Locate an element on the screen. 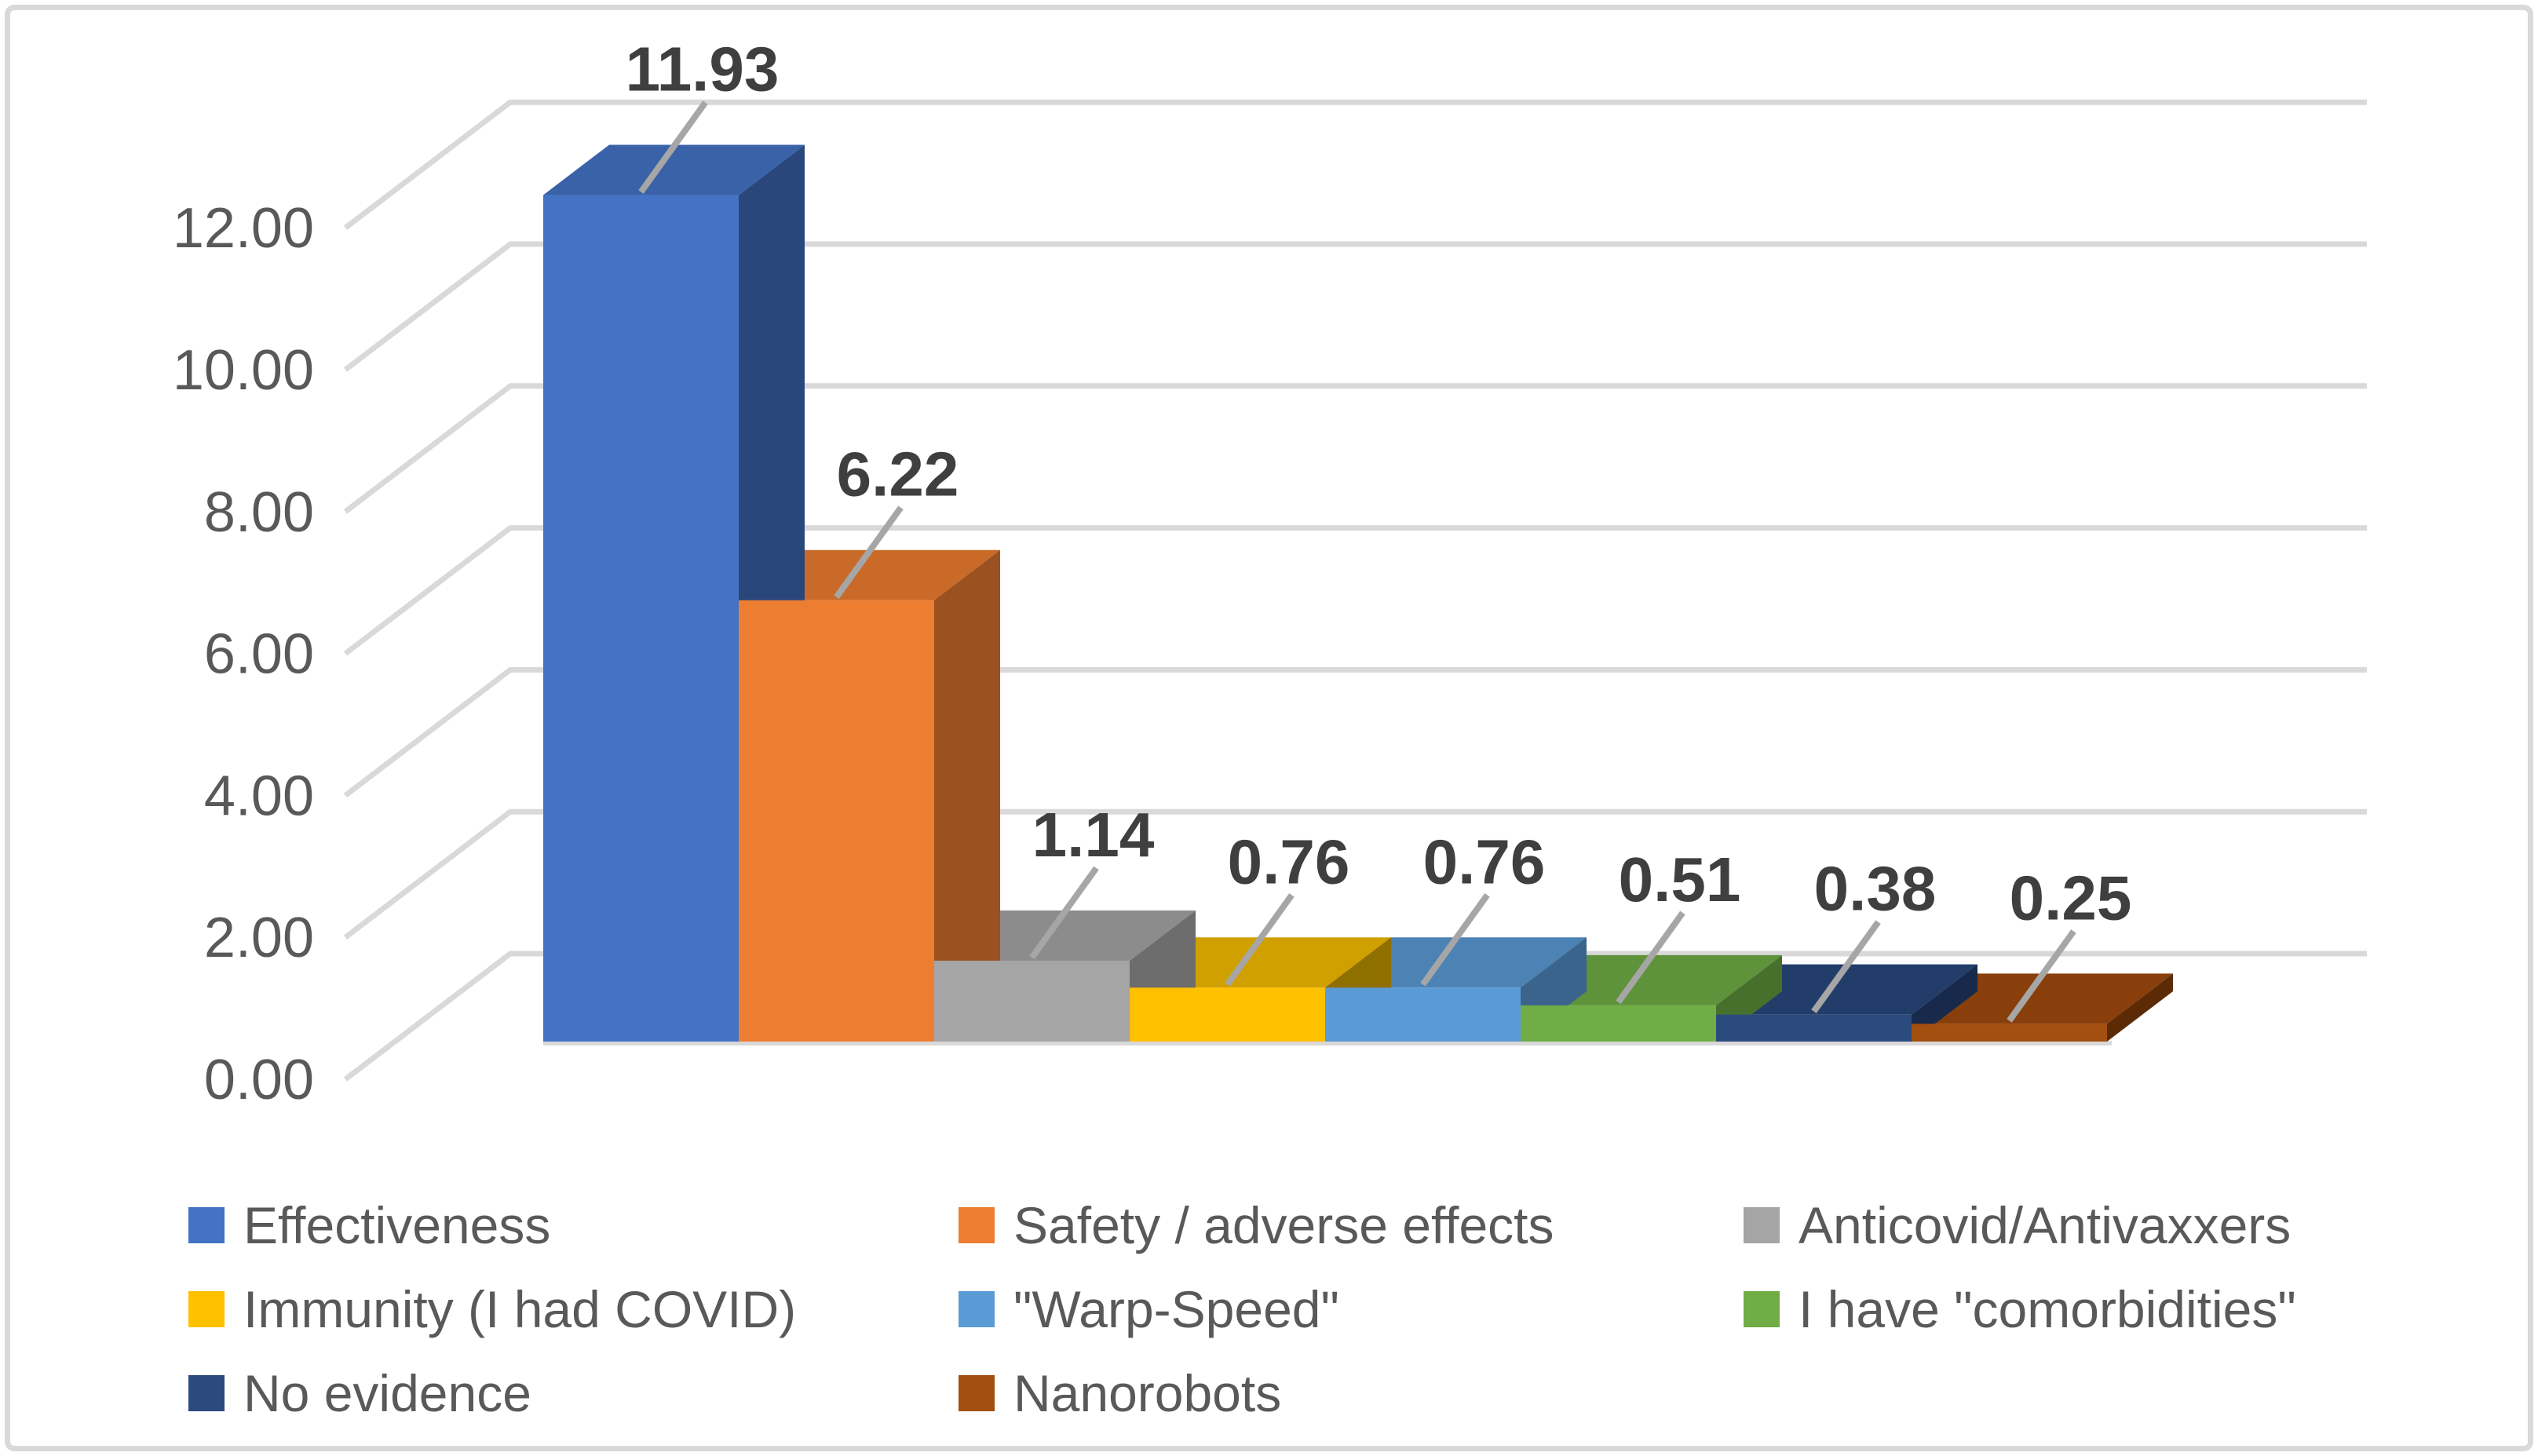  legend-label-safety-adverse-effects: Safety / adverse effects is located at coordinates (1283, 1225).